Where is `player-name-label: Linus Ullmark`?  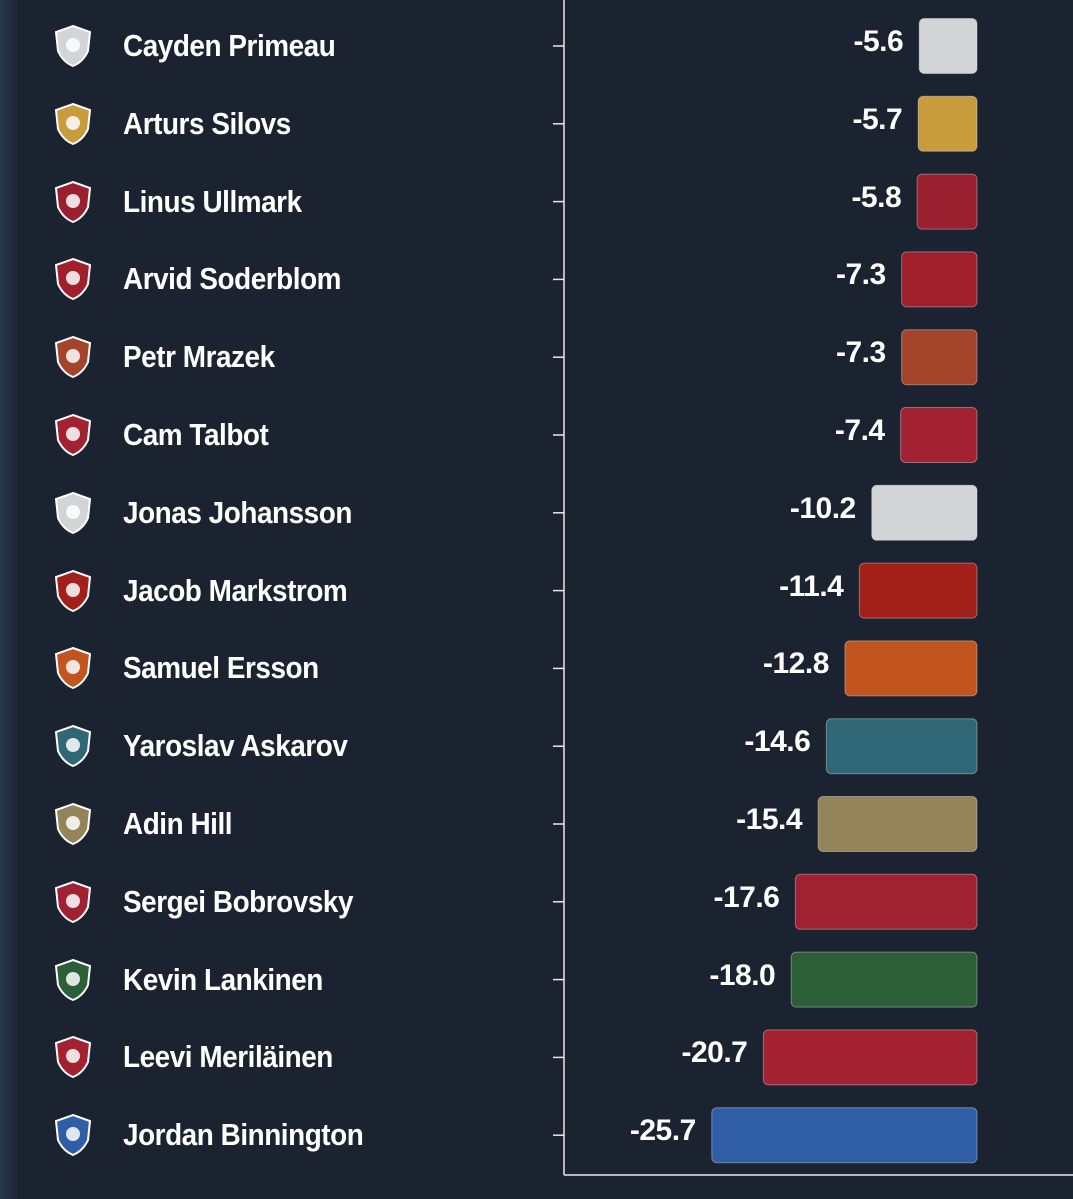 player-name-label: Linus Ullmark is located at coordinates (212, 201).